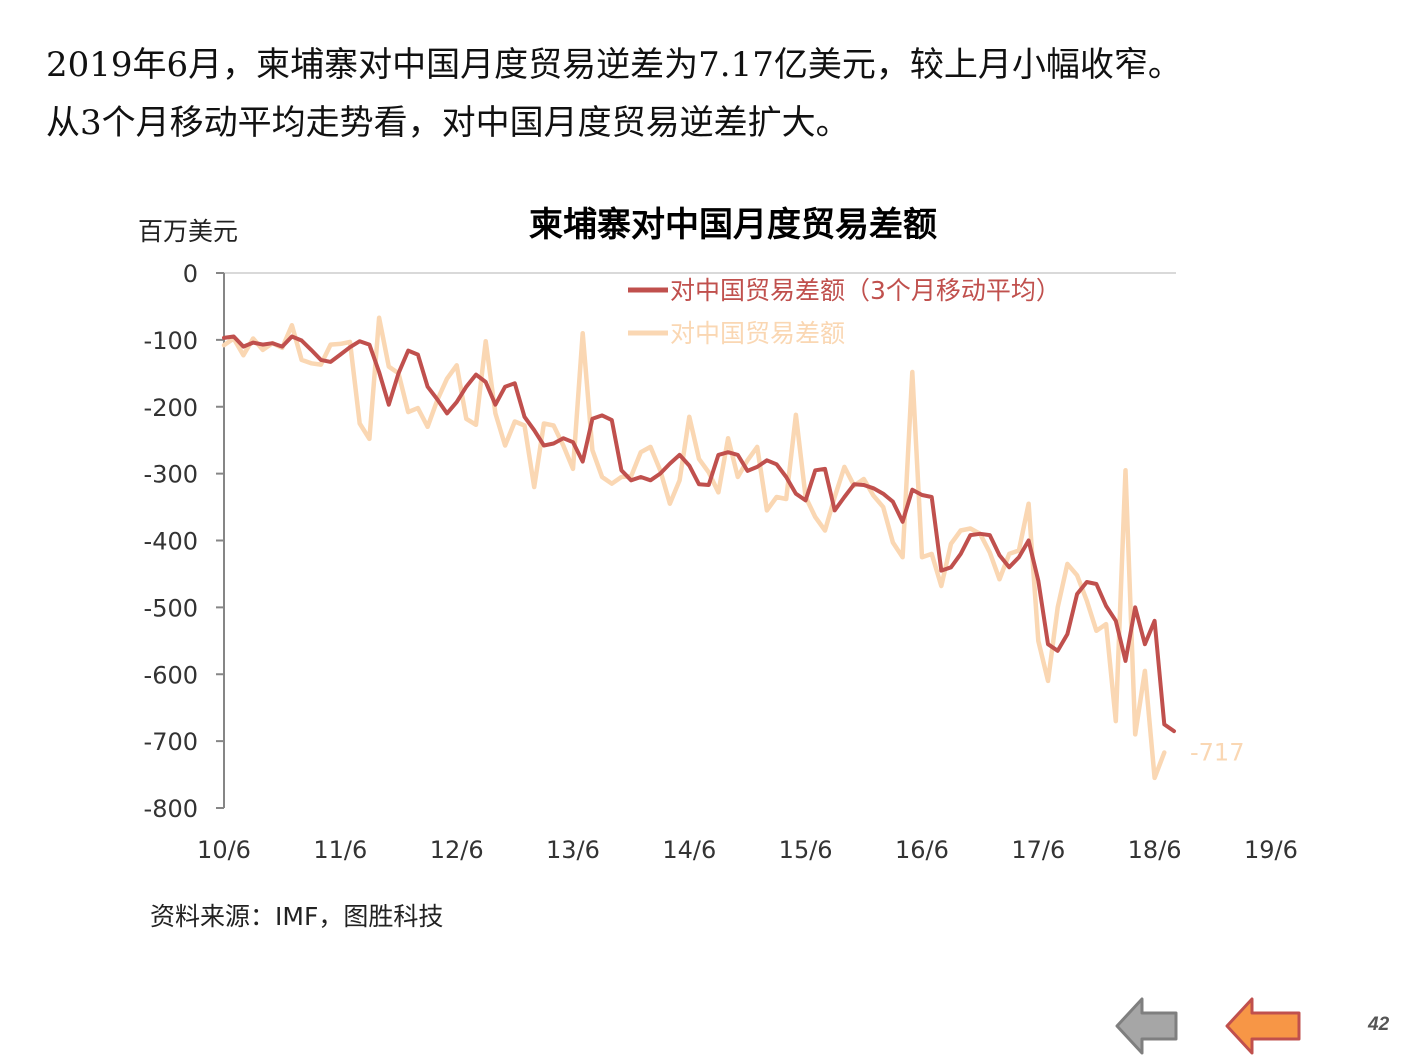 Image resolution: width=1411 pixels, height=1058 pixels. Describe the element at coordinates (171, 408) in the screenshot. I see `y-axis-tick-label: -200` at that location.